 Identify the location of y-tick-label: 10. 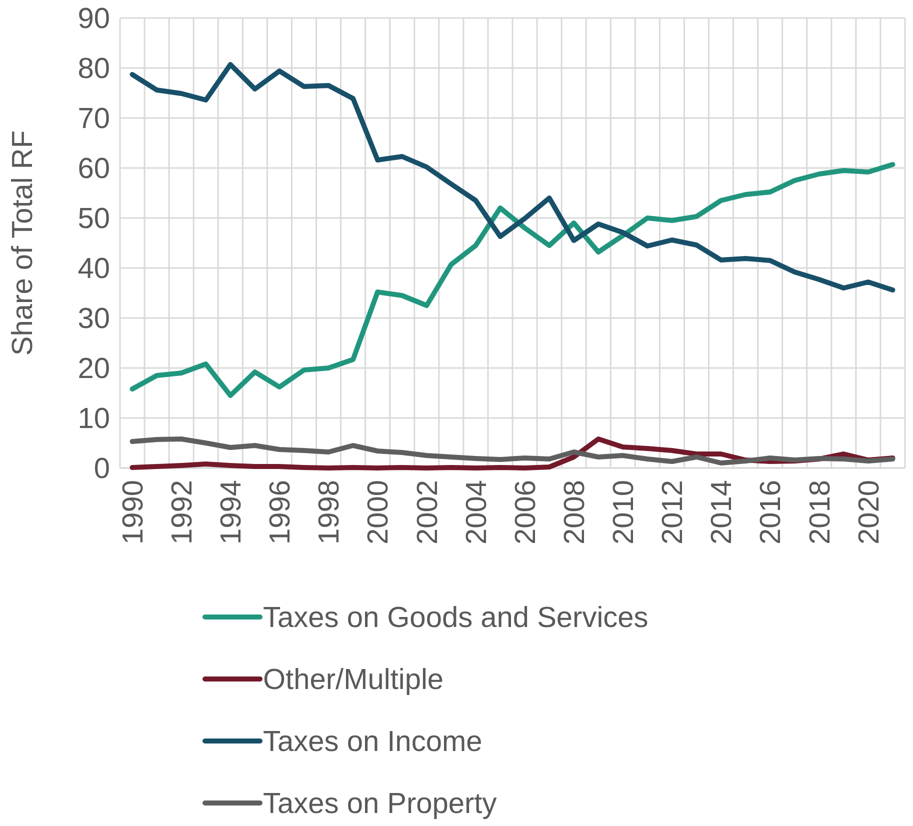
(94, 419).